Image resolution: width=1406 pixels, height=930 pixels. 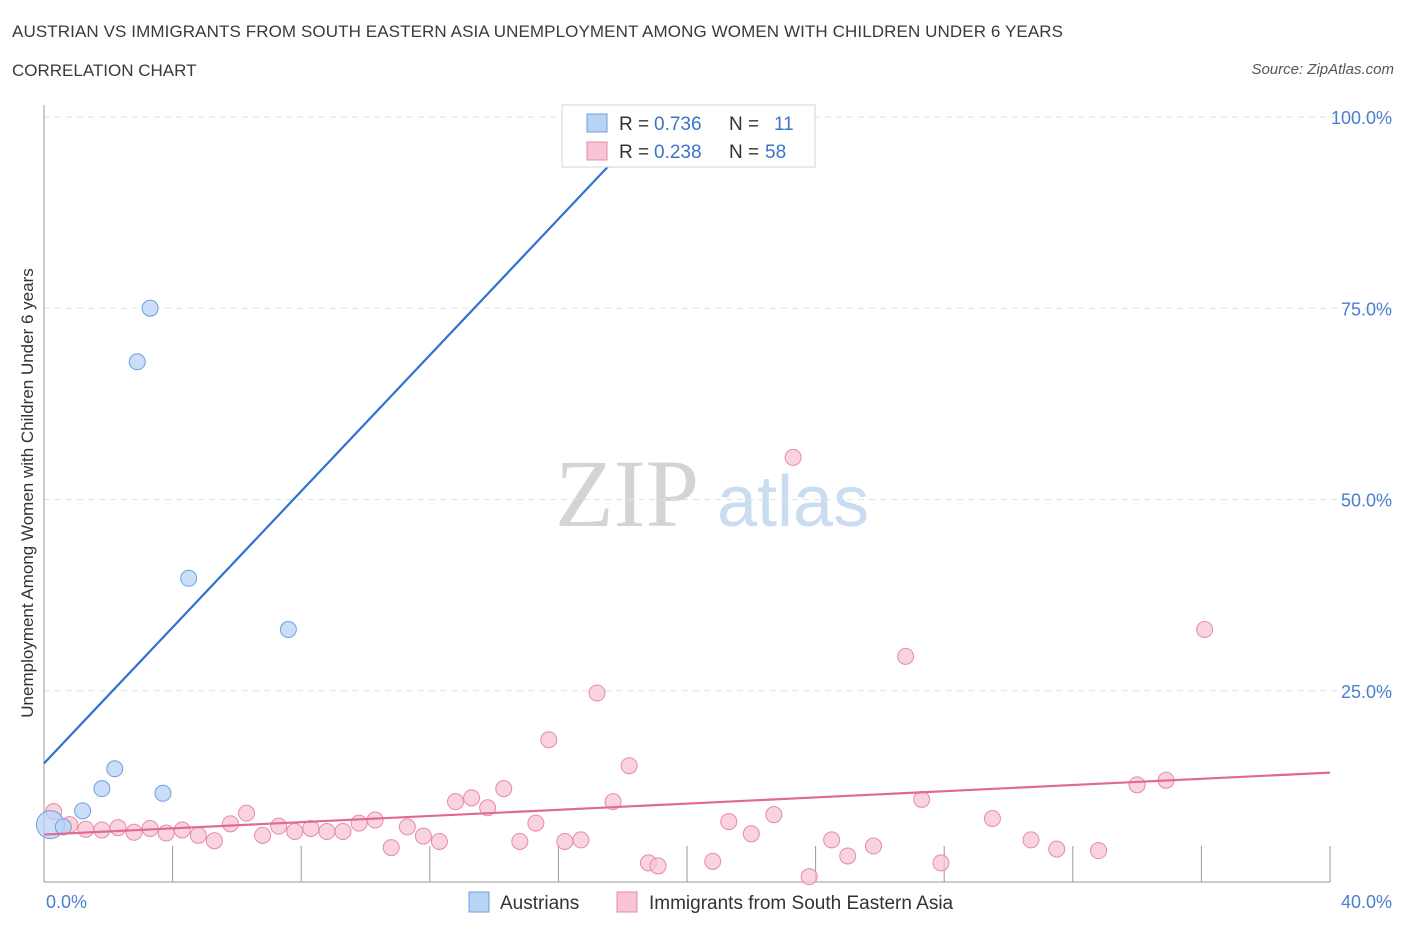 What do you see at coordinates (784, 124) in the screenshot?
I see `austrians-n-value: 11` at bounding box center [784, 124].